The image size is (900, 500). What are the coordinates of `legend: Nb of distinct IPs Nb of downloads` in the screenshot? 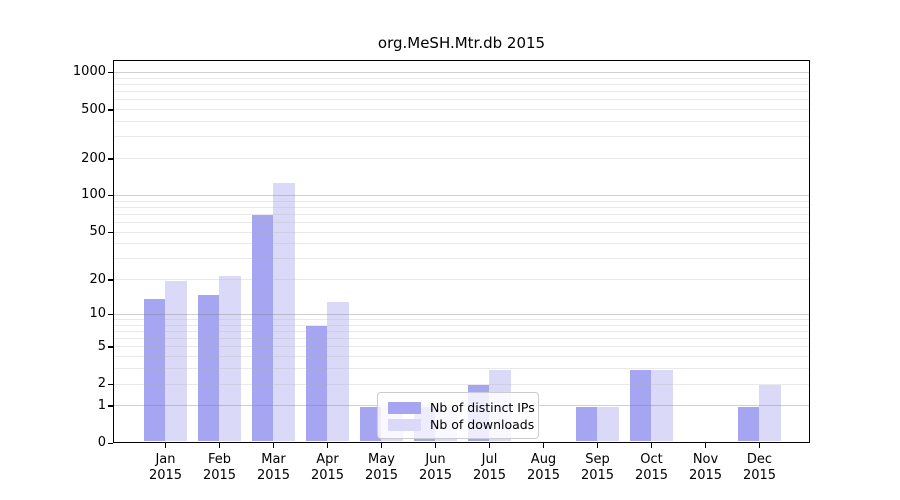 It's located at (458, 415).